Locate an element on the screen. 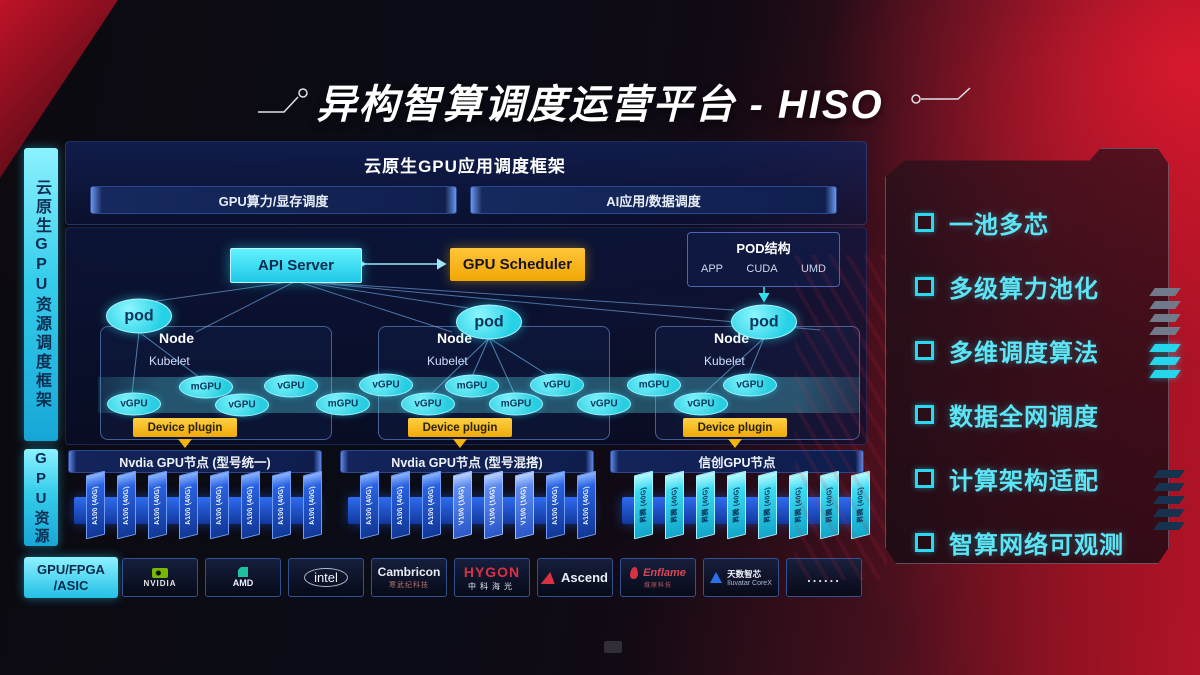 The height and width of the screenshot is (675, 1200). vendor-hygon: HYGON 中科海光 is located at coordinates (492, 577).